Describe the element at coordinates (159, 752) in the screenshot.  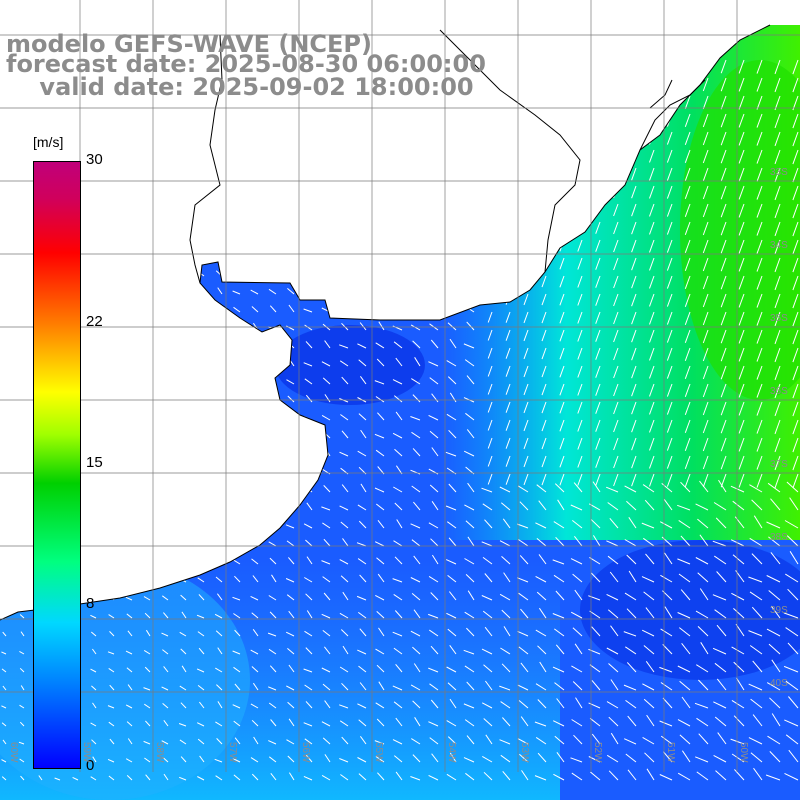
I see `longitude-label: 58W` at that location.